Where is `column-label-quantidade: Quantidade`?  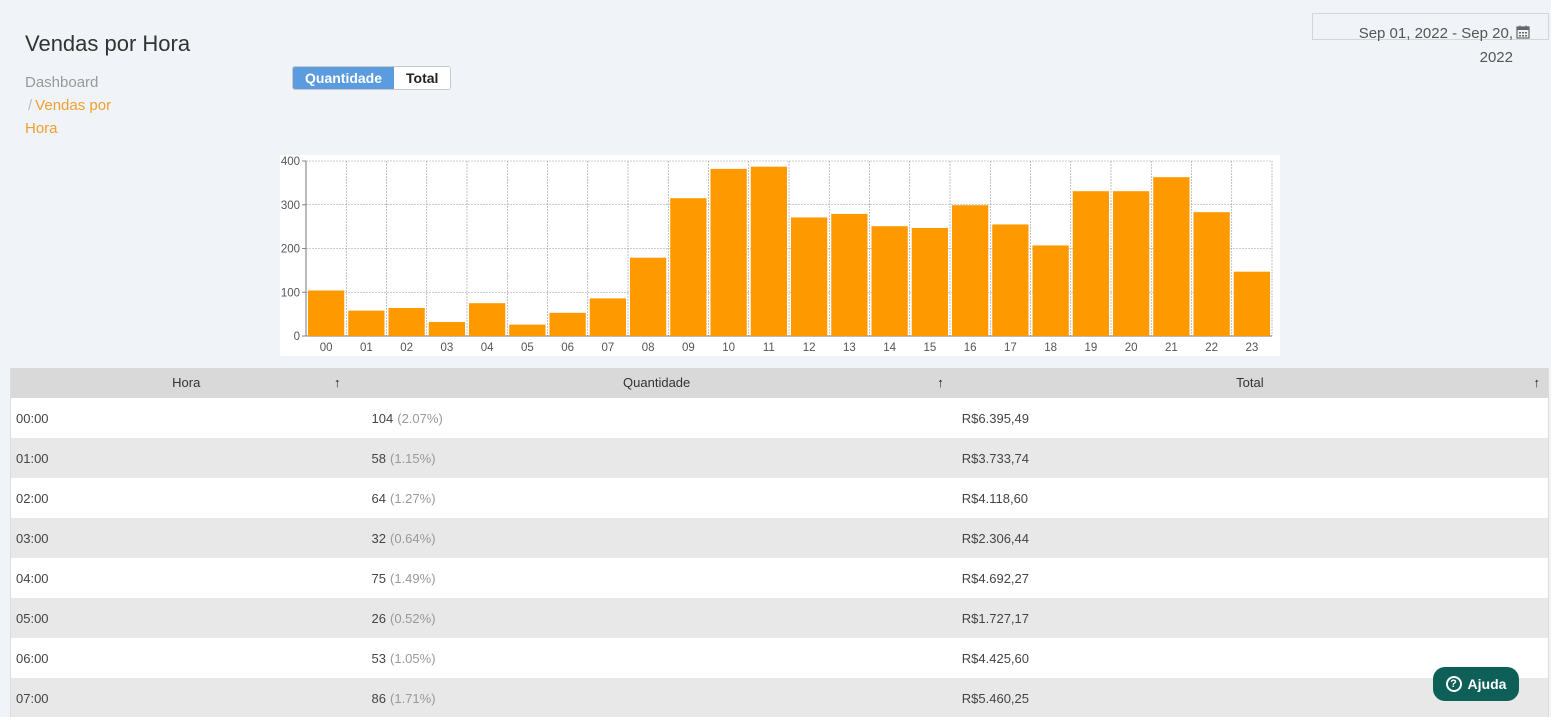
column-label-quantidade: Quantidade is located at coordinates (657, 382).